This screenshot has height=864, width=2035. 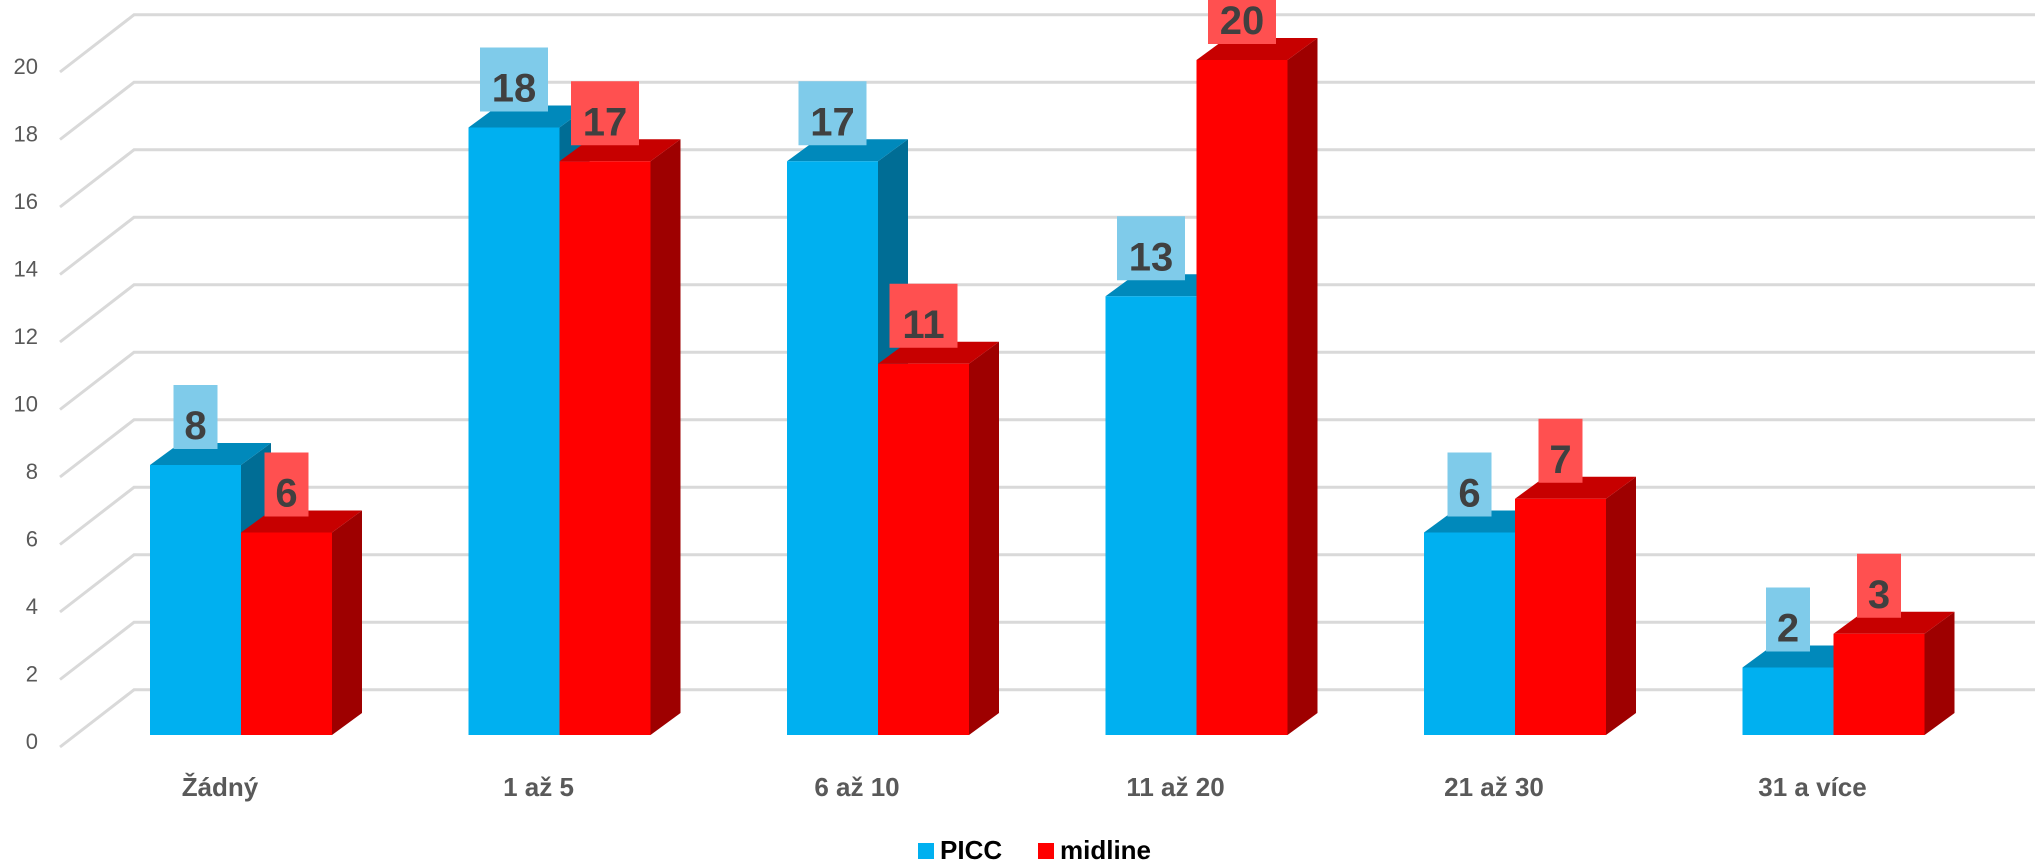 I want to click on legend-item-picc: PICC, so click(x=960, y=849).